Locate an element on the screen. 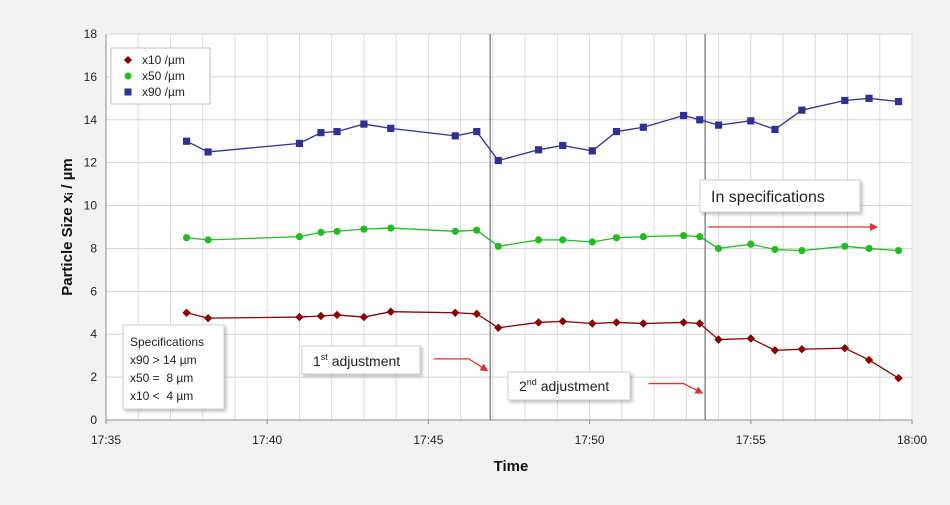 The image size is (950, 505). x-tick-label: 17:50 is located at coordinates (590, 440).